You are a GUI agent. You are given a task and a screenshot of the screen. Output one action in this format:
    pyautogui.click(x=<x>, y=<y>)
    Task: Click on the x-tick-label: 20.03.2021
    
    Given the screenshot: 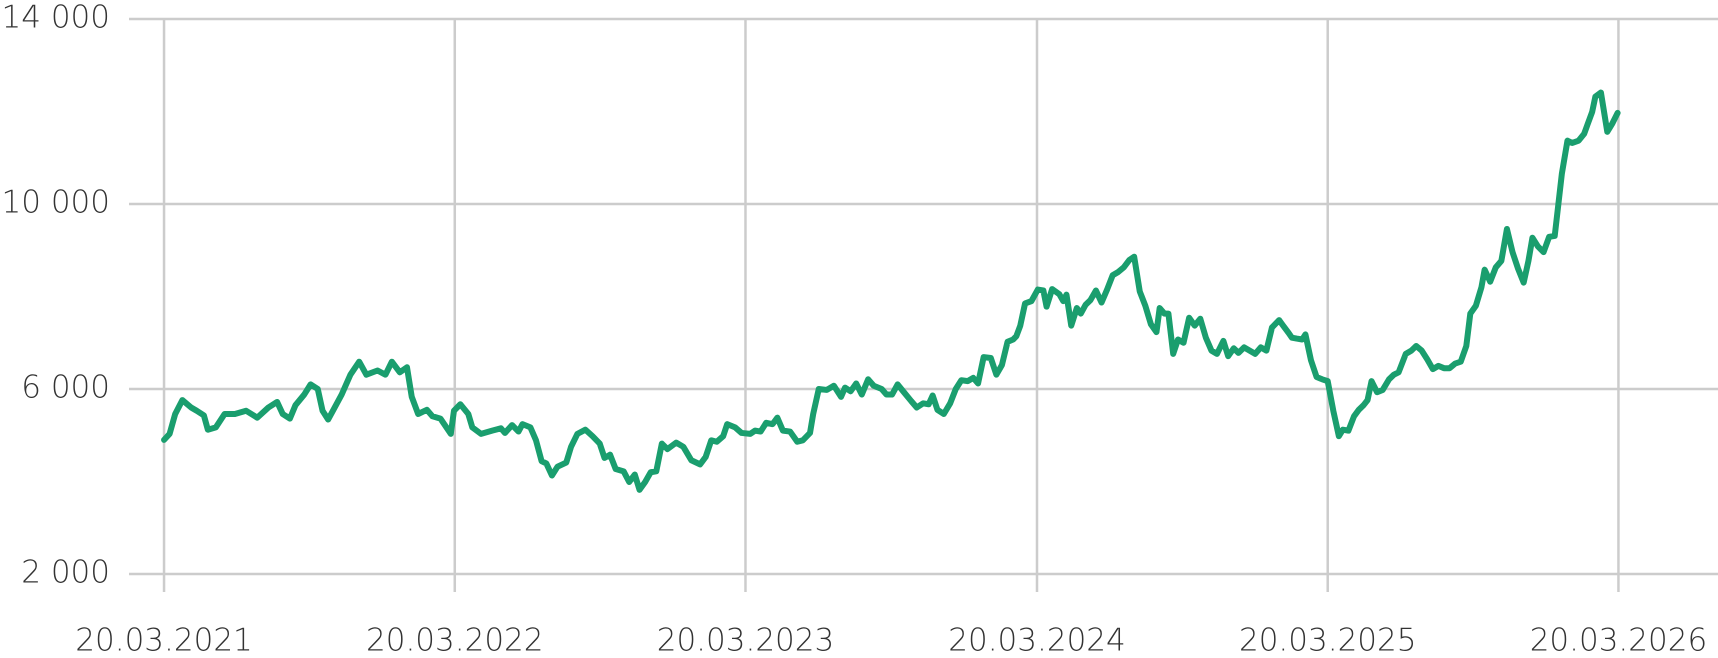 What is the action you would take?
    pyautogui.click(x=164, y=640)
    